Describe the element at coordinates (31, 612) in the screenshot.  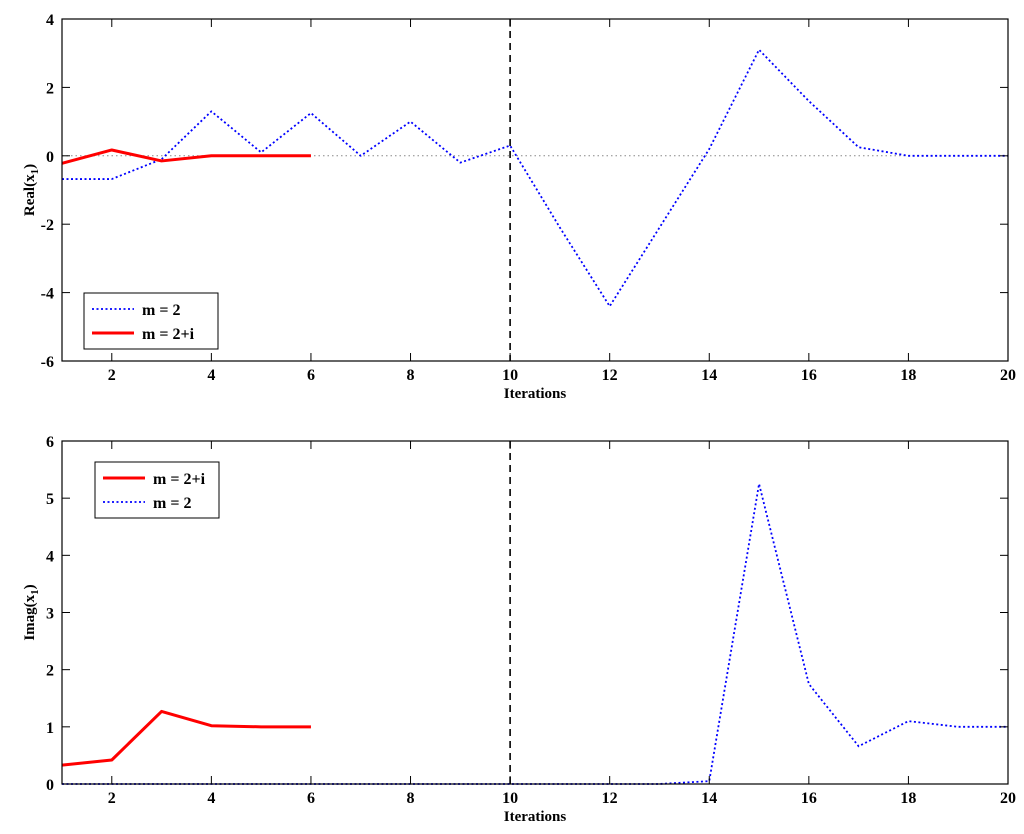
I see `y-axis-label: Imag(x1)` at that location.